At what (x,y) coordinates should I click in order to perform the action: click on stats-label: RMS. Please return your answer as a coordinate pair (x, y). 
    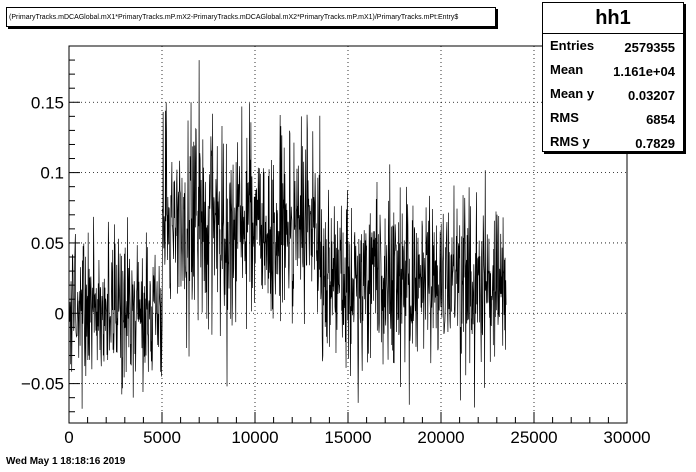
    Looking at the image, I should click on (564, 117).